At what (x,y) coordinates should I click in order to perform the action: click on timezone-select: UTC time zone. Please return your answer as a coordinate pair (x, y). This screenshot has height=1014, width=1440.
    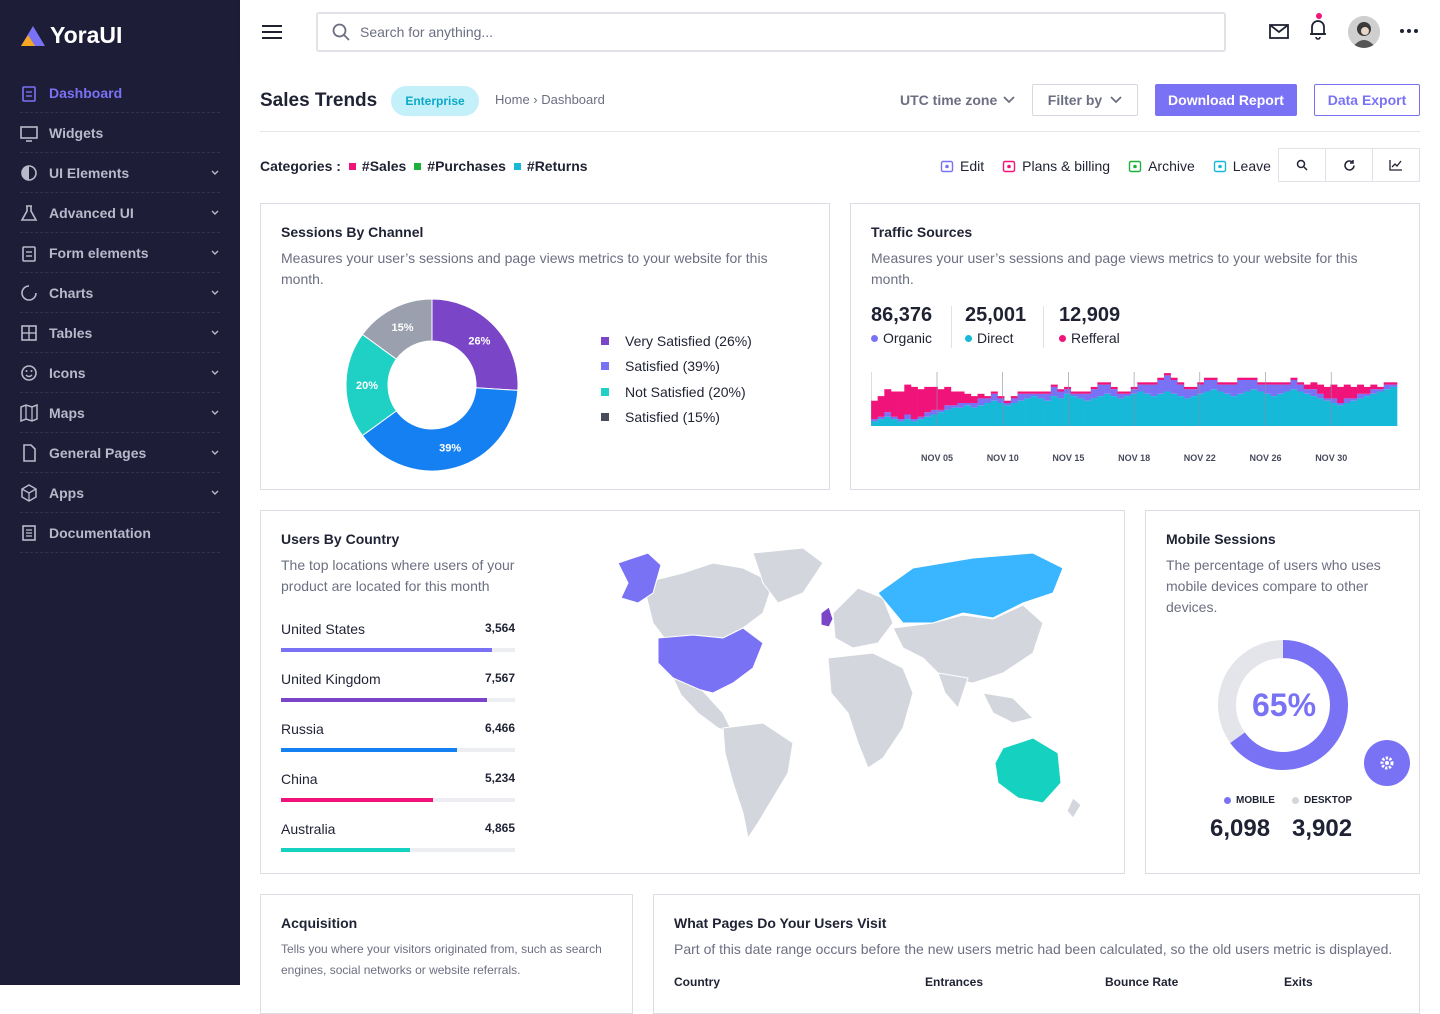
    Looking at the image, I should click on (957, 100).